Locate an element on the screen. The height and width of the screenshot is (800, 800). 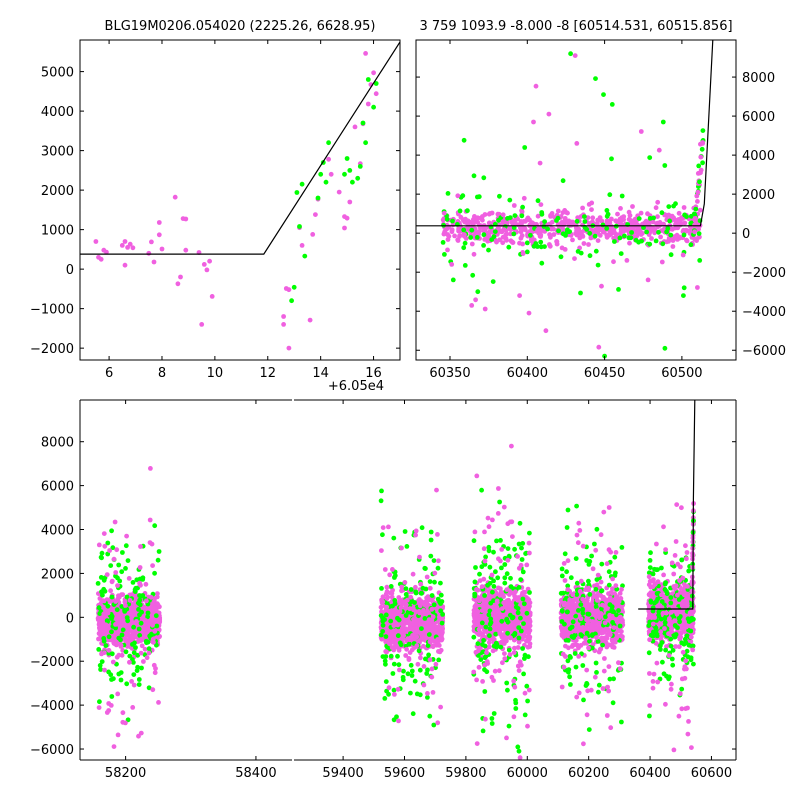
x-tick-label: 8 is located at coordinates (162, 373).